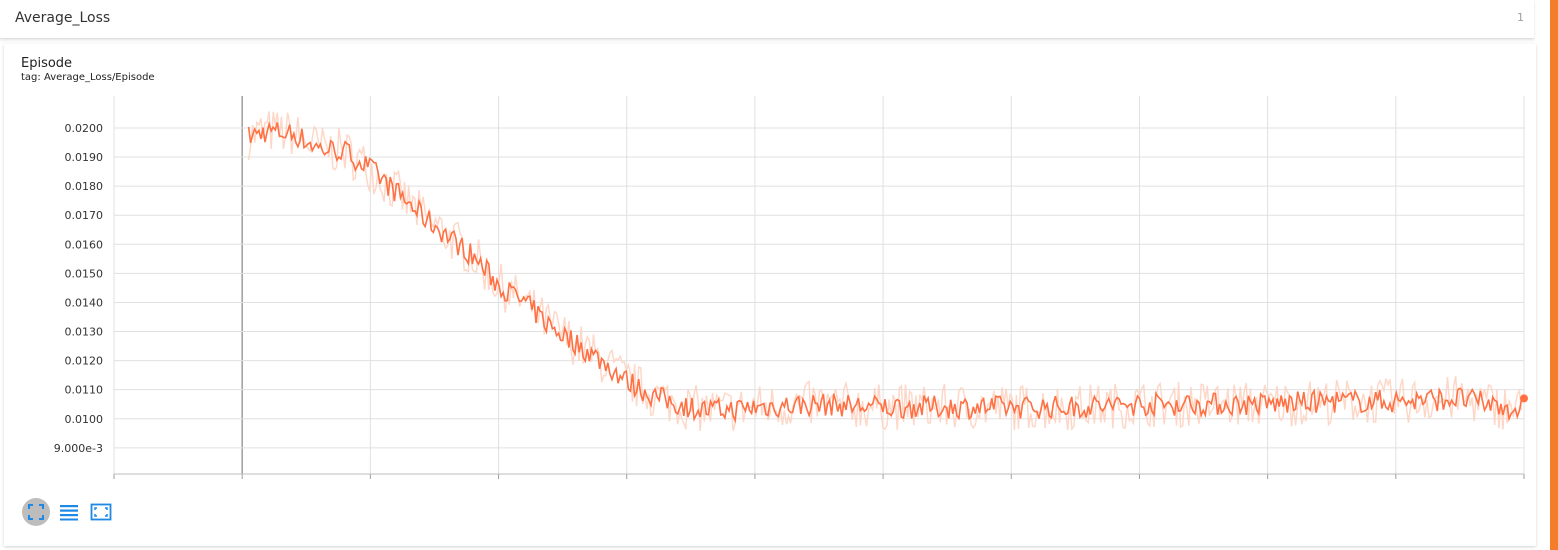 The width and height of the screenshot is (1558, 550). What do you see at coordinates (84, 244) in the screenshot?
I see `y-tick-label: 0.0160` at bounding box center [84, 244].